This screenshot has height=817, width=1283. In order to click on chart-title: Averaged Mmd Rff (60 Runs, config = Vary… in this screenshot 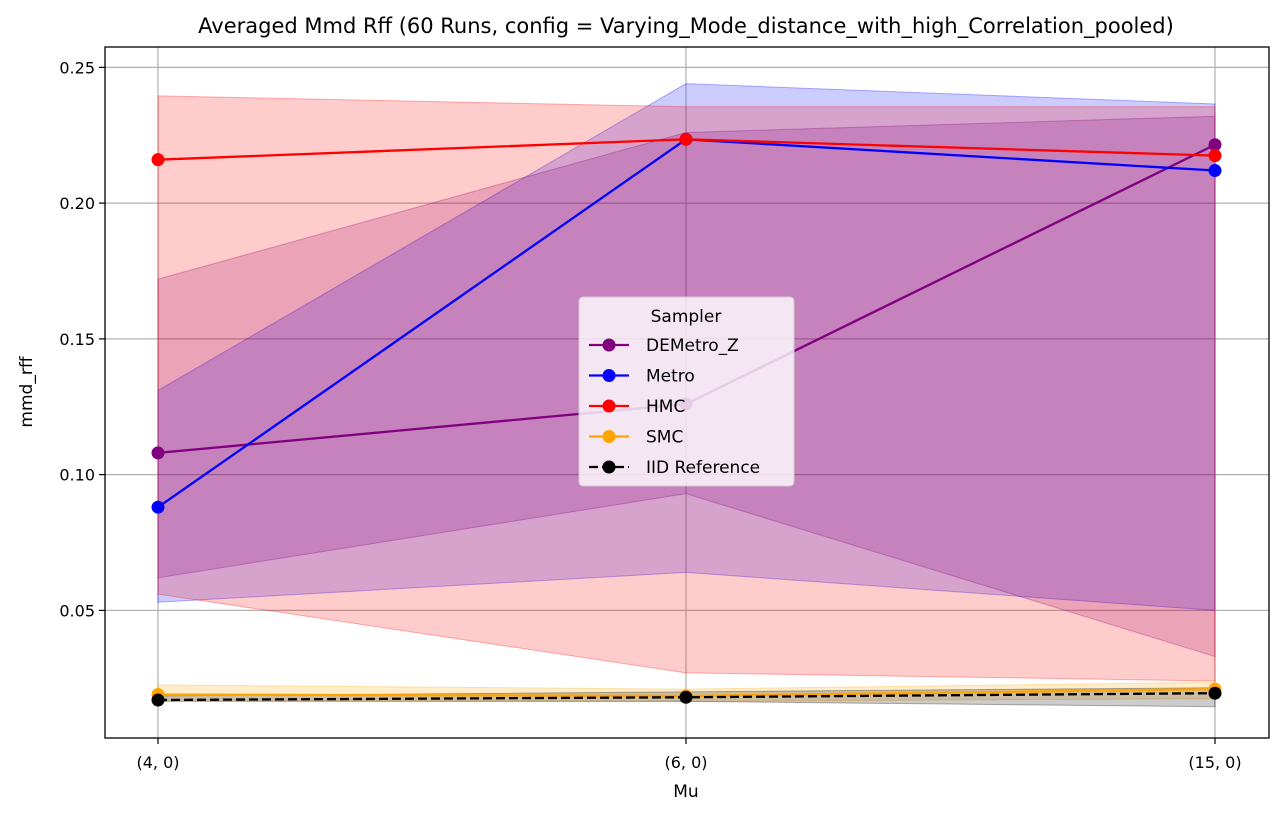, I will do `click(686, 26)`.